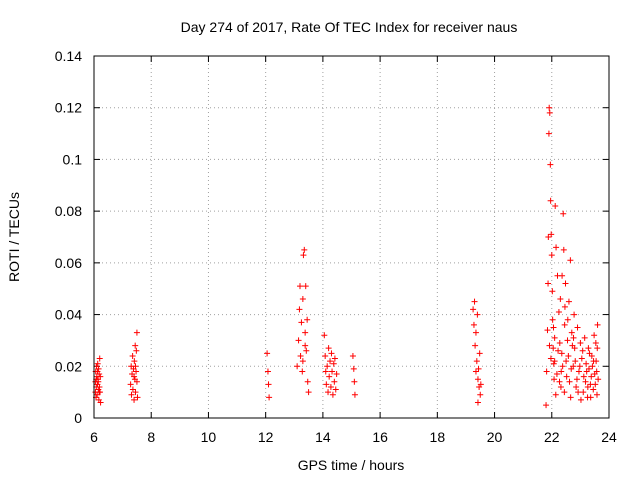 This screenshot has height=480, width=640. Describe the element at coordinates (351, 465) in the screenshot. I see `x-axis-label: GPS time / hours` at that location.